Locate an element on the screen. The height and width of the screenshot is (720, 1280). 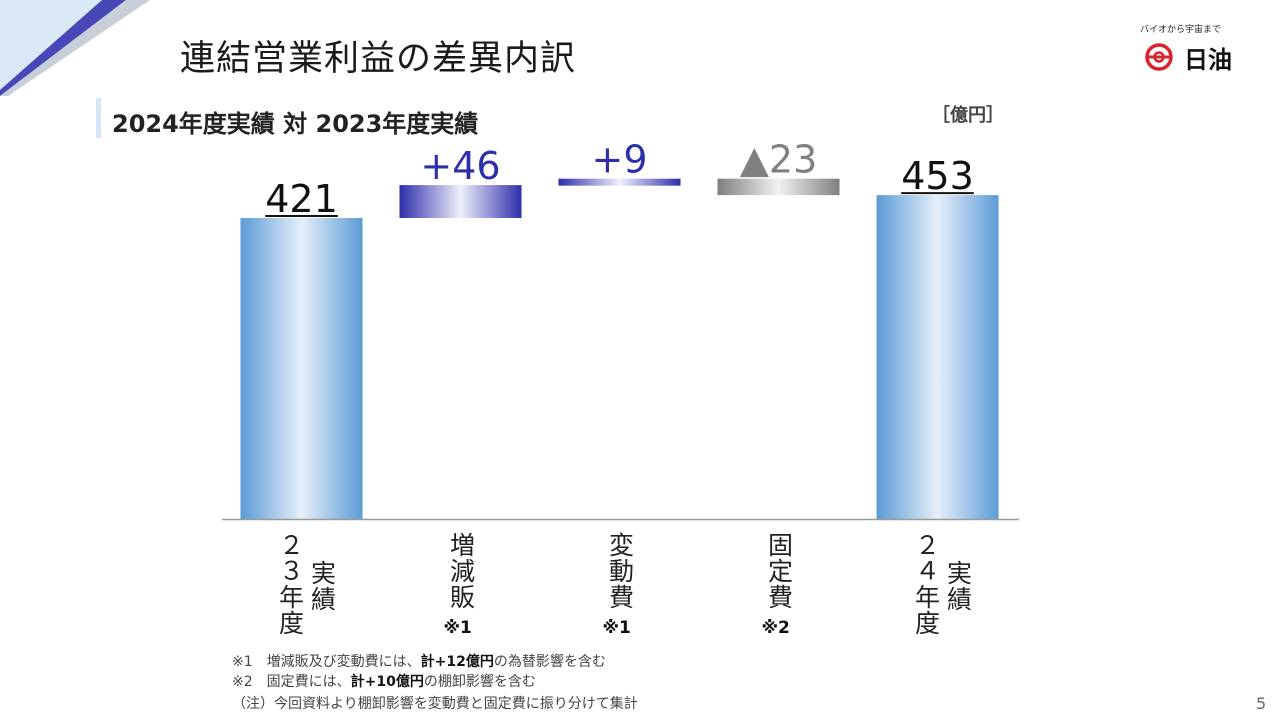
data-label-2: +9 is located at coordinates (619, 160).